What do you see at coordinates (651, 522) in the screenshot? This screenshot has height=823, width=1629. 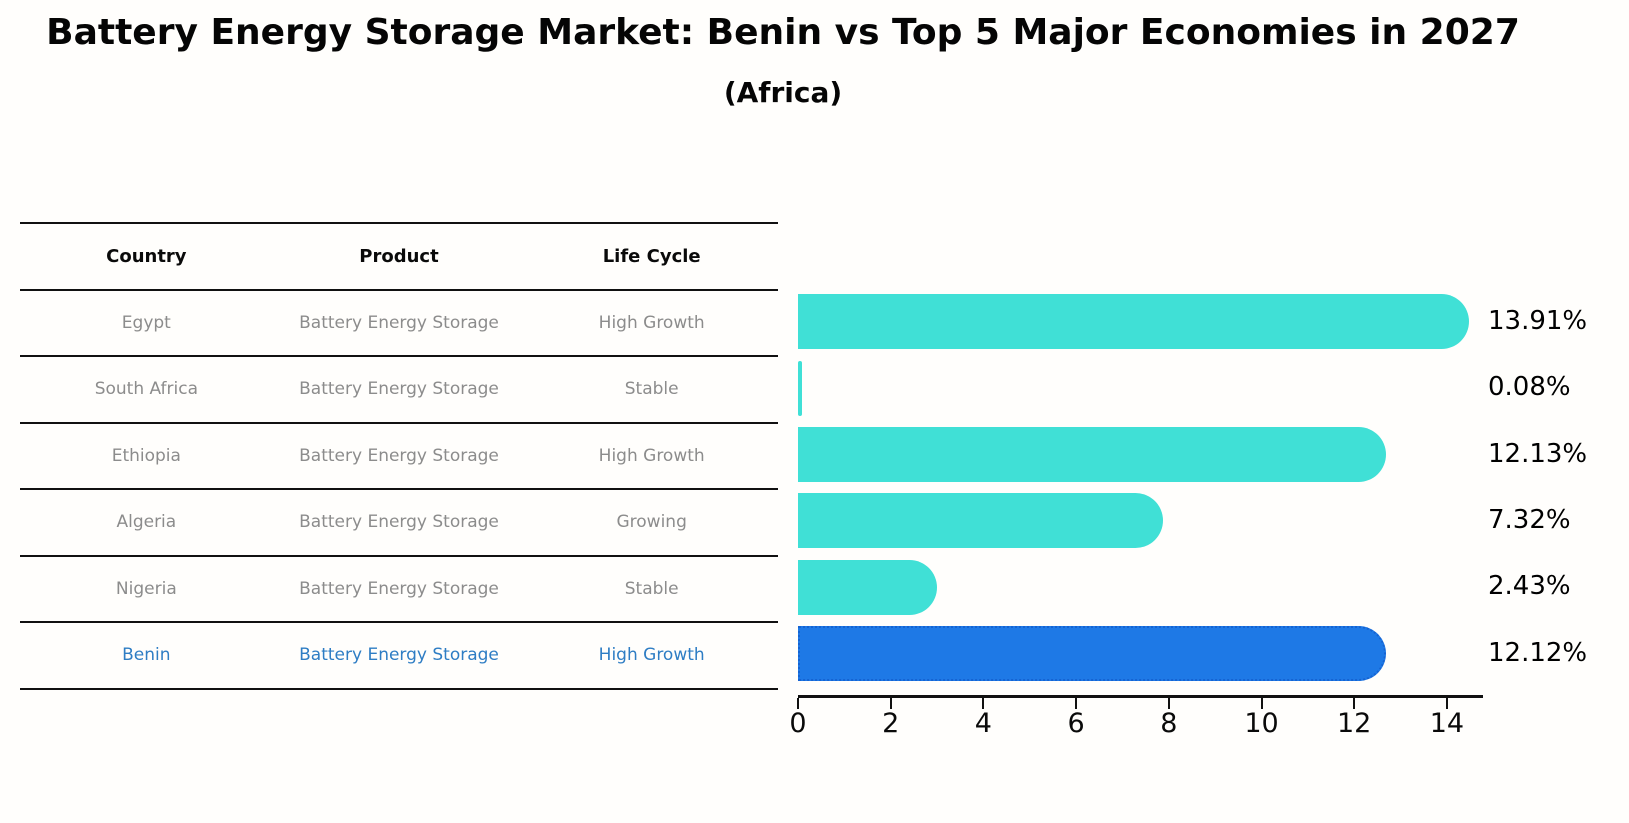 I see `cell-life-cycle: Growing` at bounding box center [651, 522].